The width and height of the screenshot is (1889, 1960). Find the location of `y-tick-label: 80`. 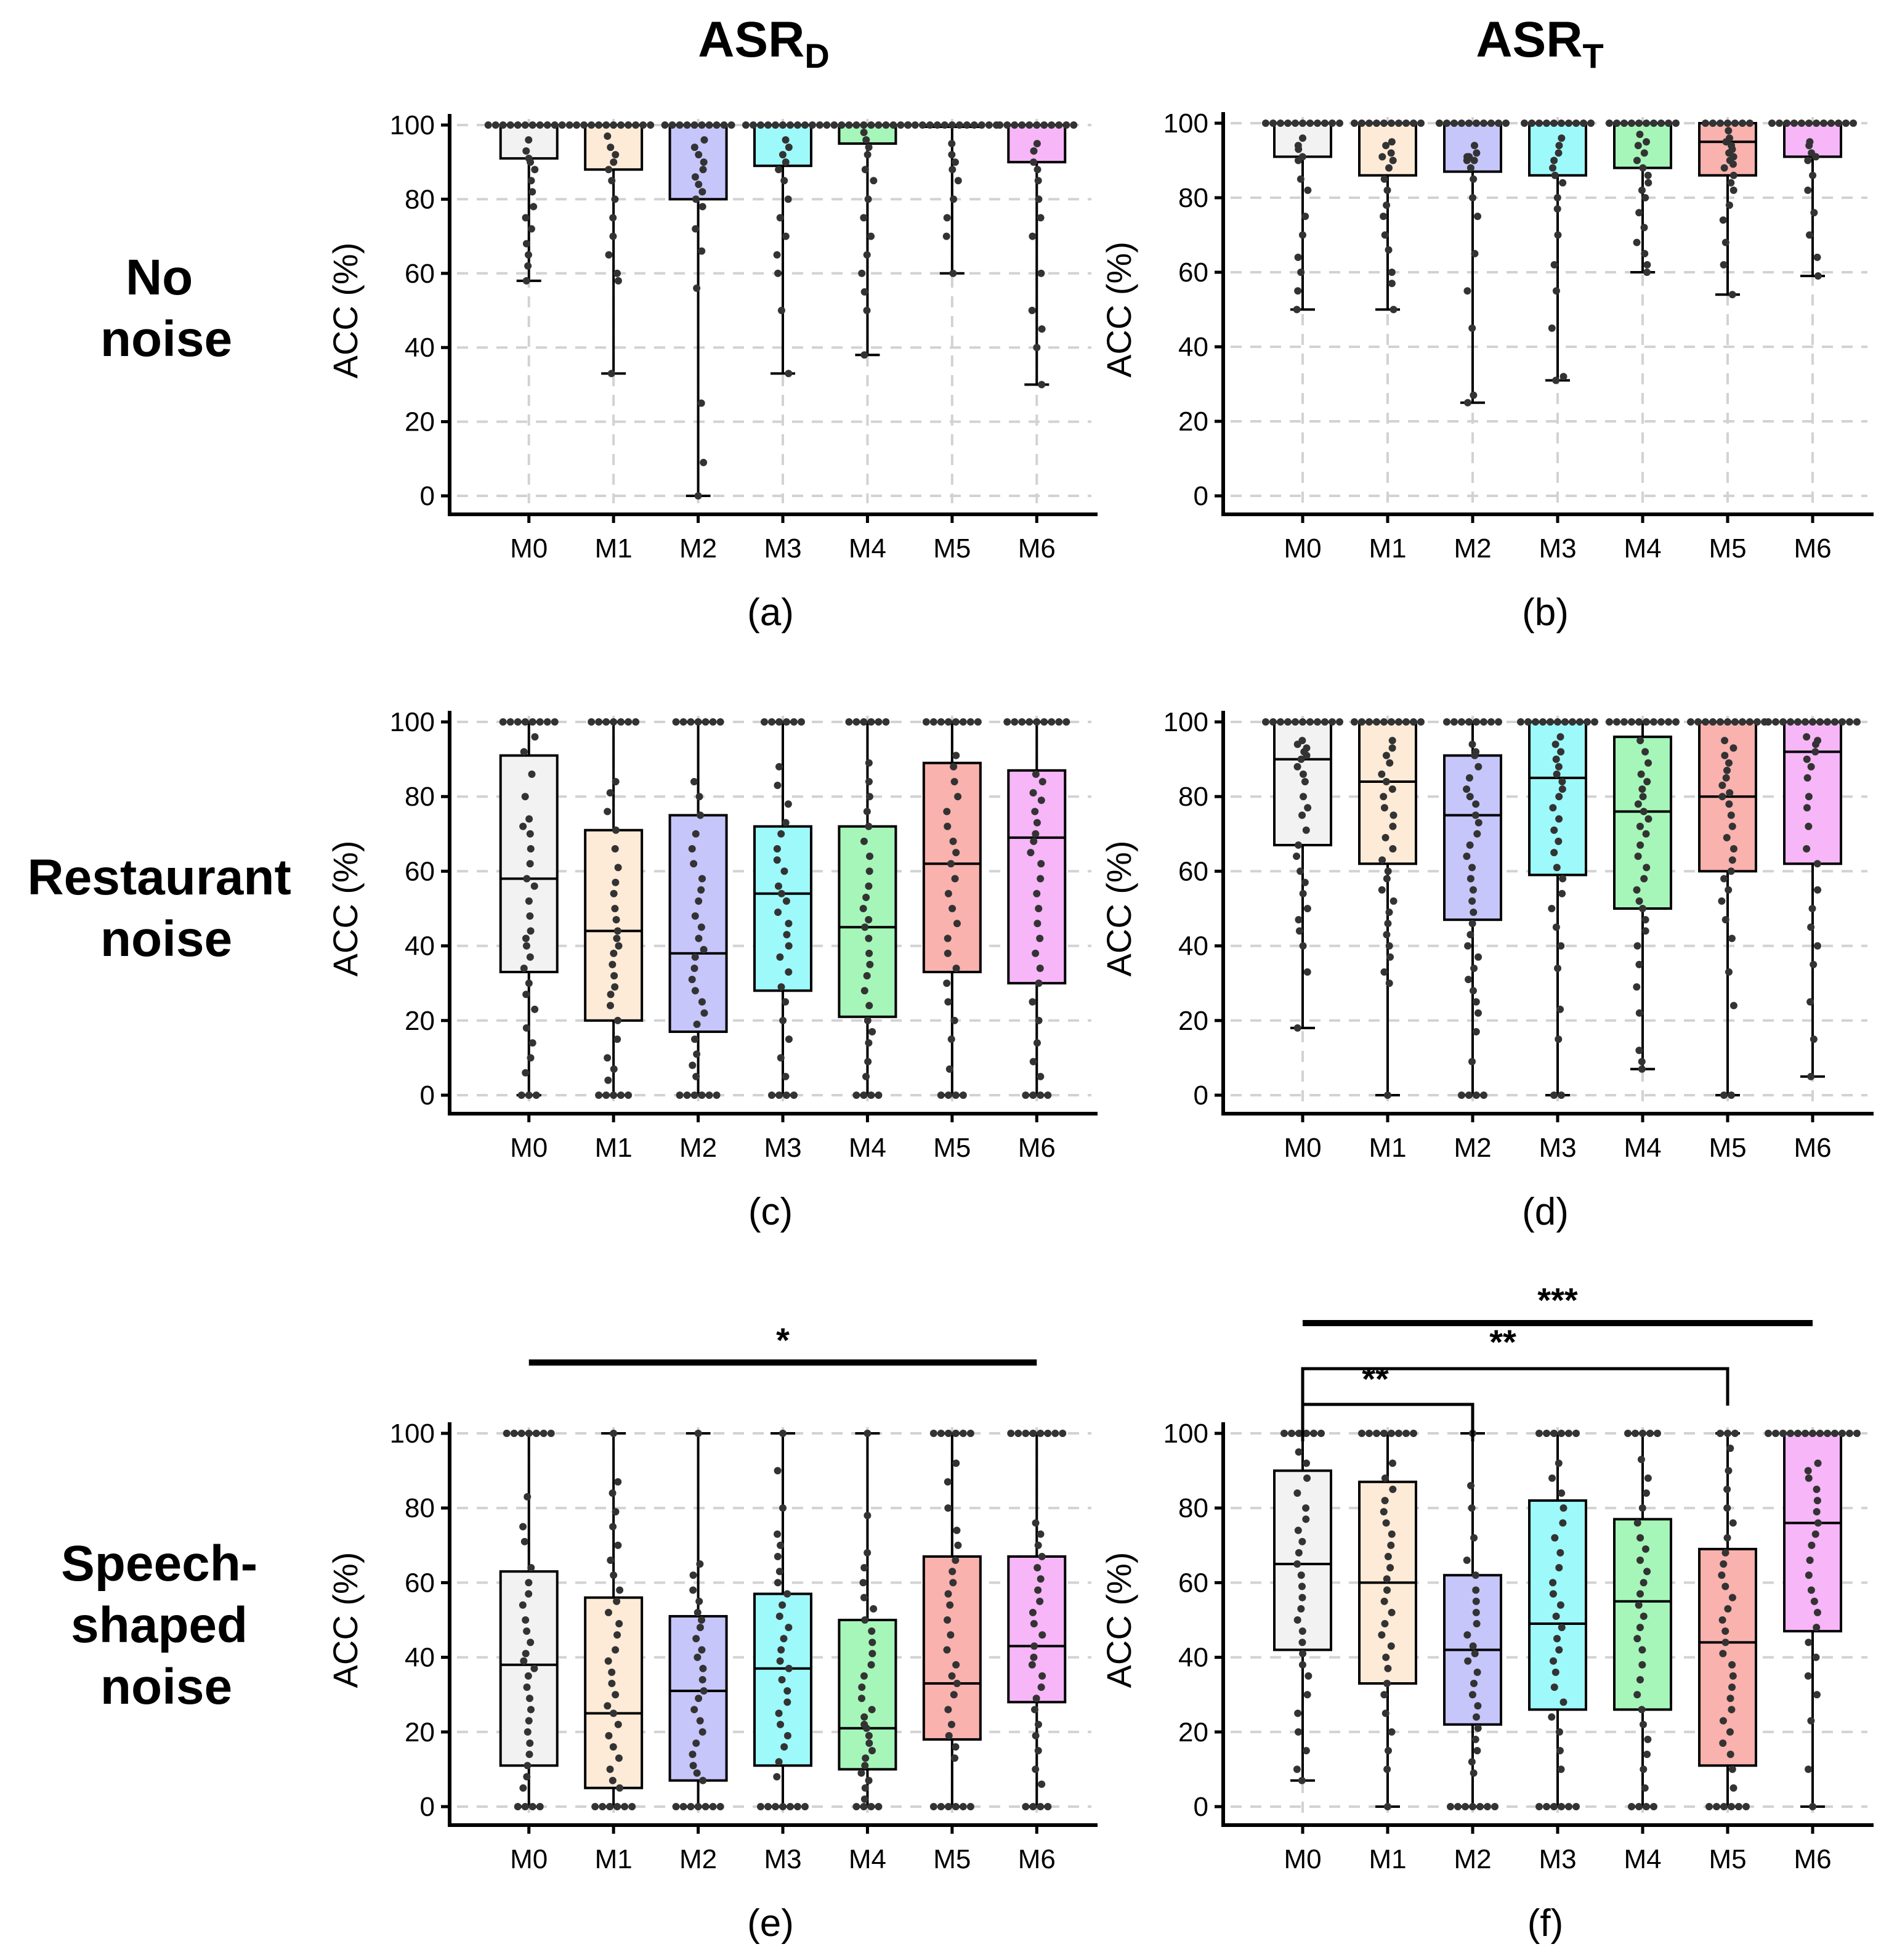

y-tick-label: 80 is located at coordinates (1193, 1508).